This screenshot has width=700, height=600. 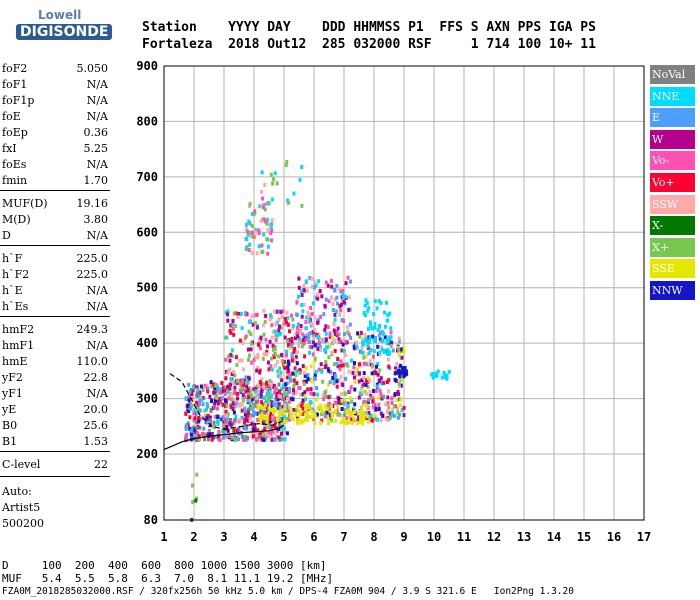 I want to click on param-row: fxI 5.25, so click(x=55, y=149).